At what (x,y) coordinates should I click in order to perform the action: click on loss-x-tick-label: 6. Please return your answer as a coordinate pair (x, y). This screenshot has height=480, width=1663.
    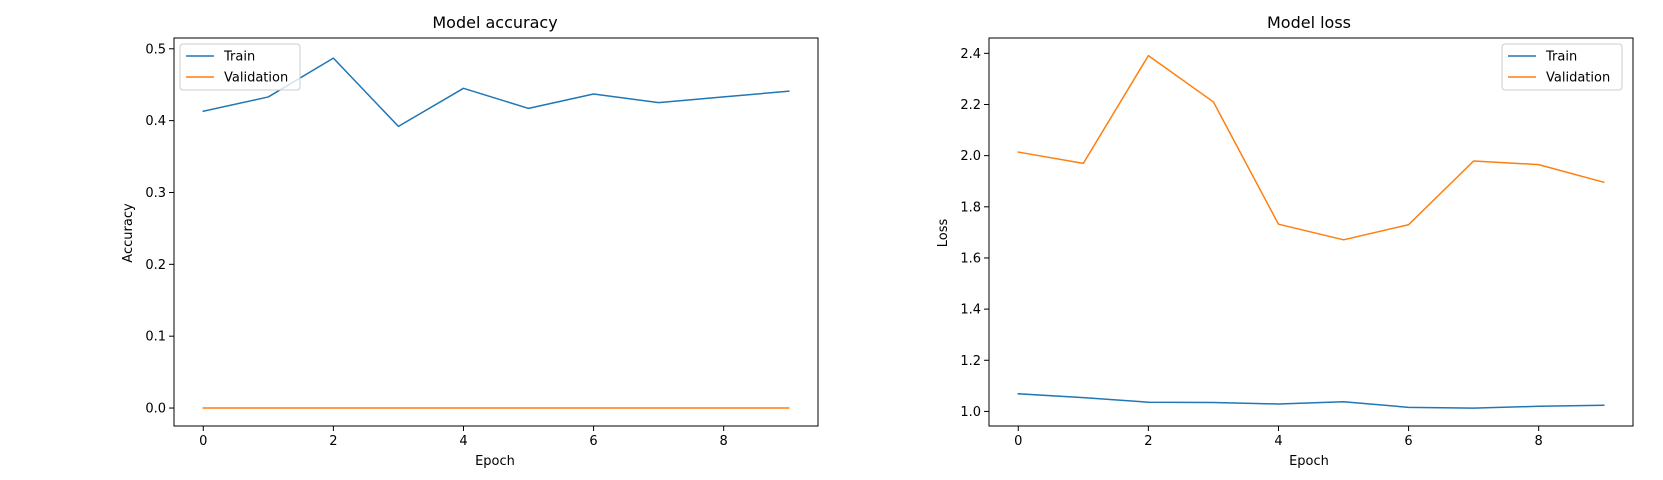
    Looking at the image, I should click on (1408, 441).